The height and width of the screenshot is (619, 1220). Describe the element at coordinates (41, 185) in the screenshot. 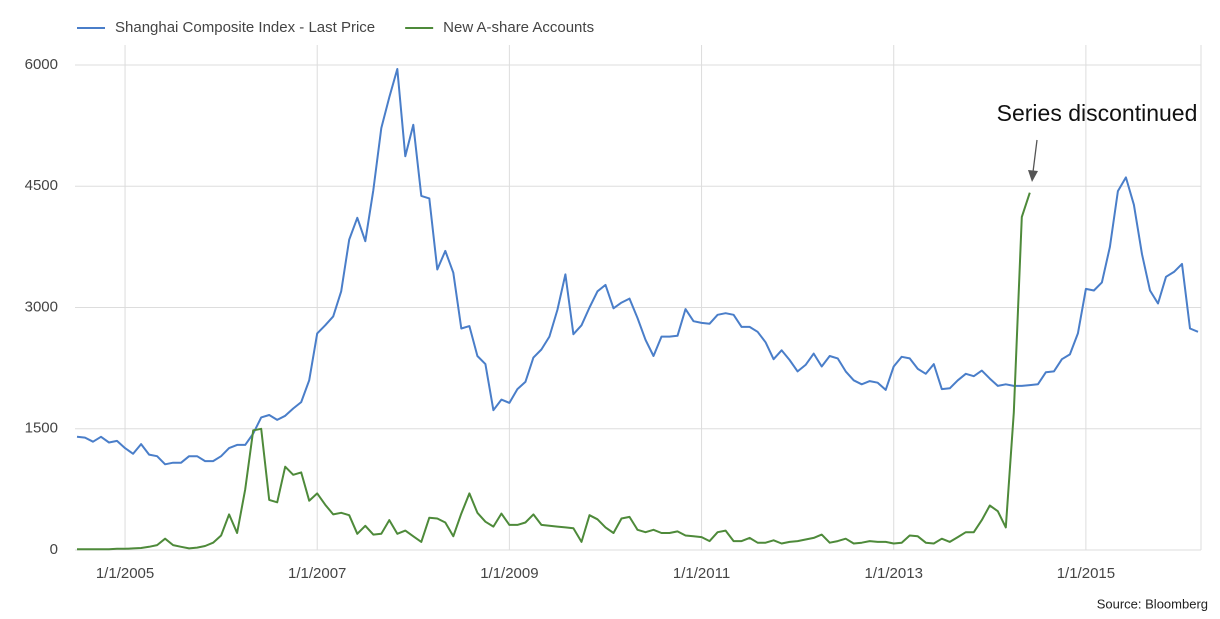

I see `y-tick-label: 4500` at that location.